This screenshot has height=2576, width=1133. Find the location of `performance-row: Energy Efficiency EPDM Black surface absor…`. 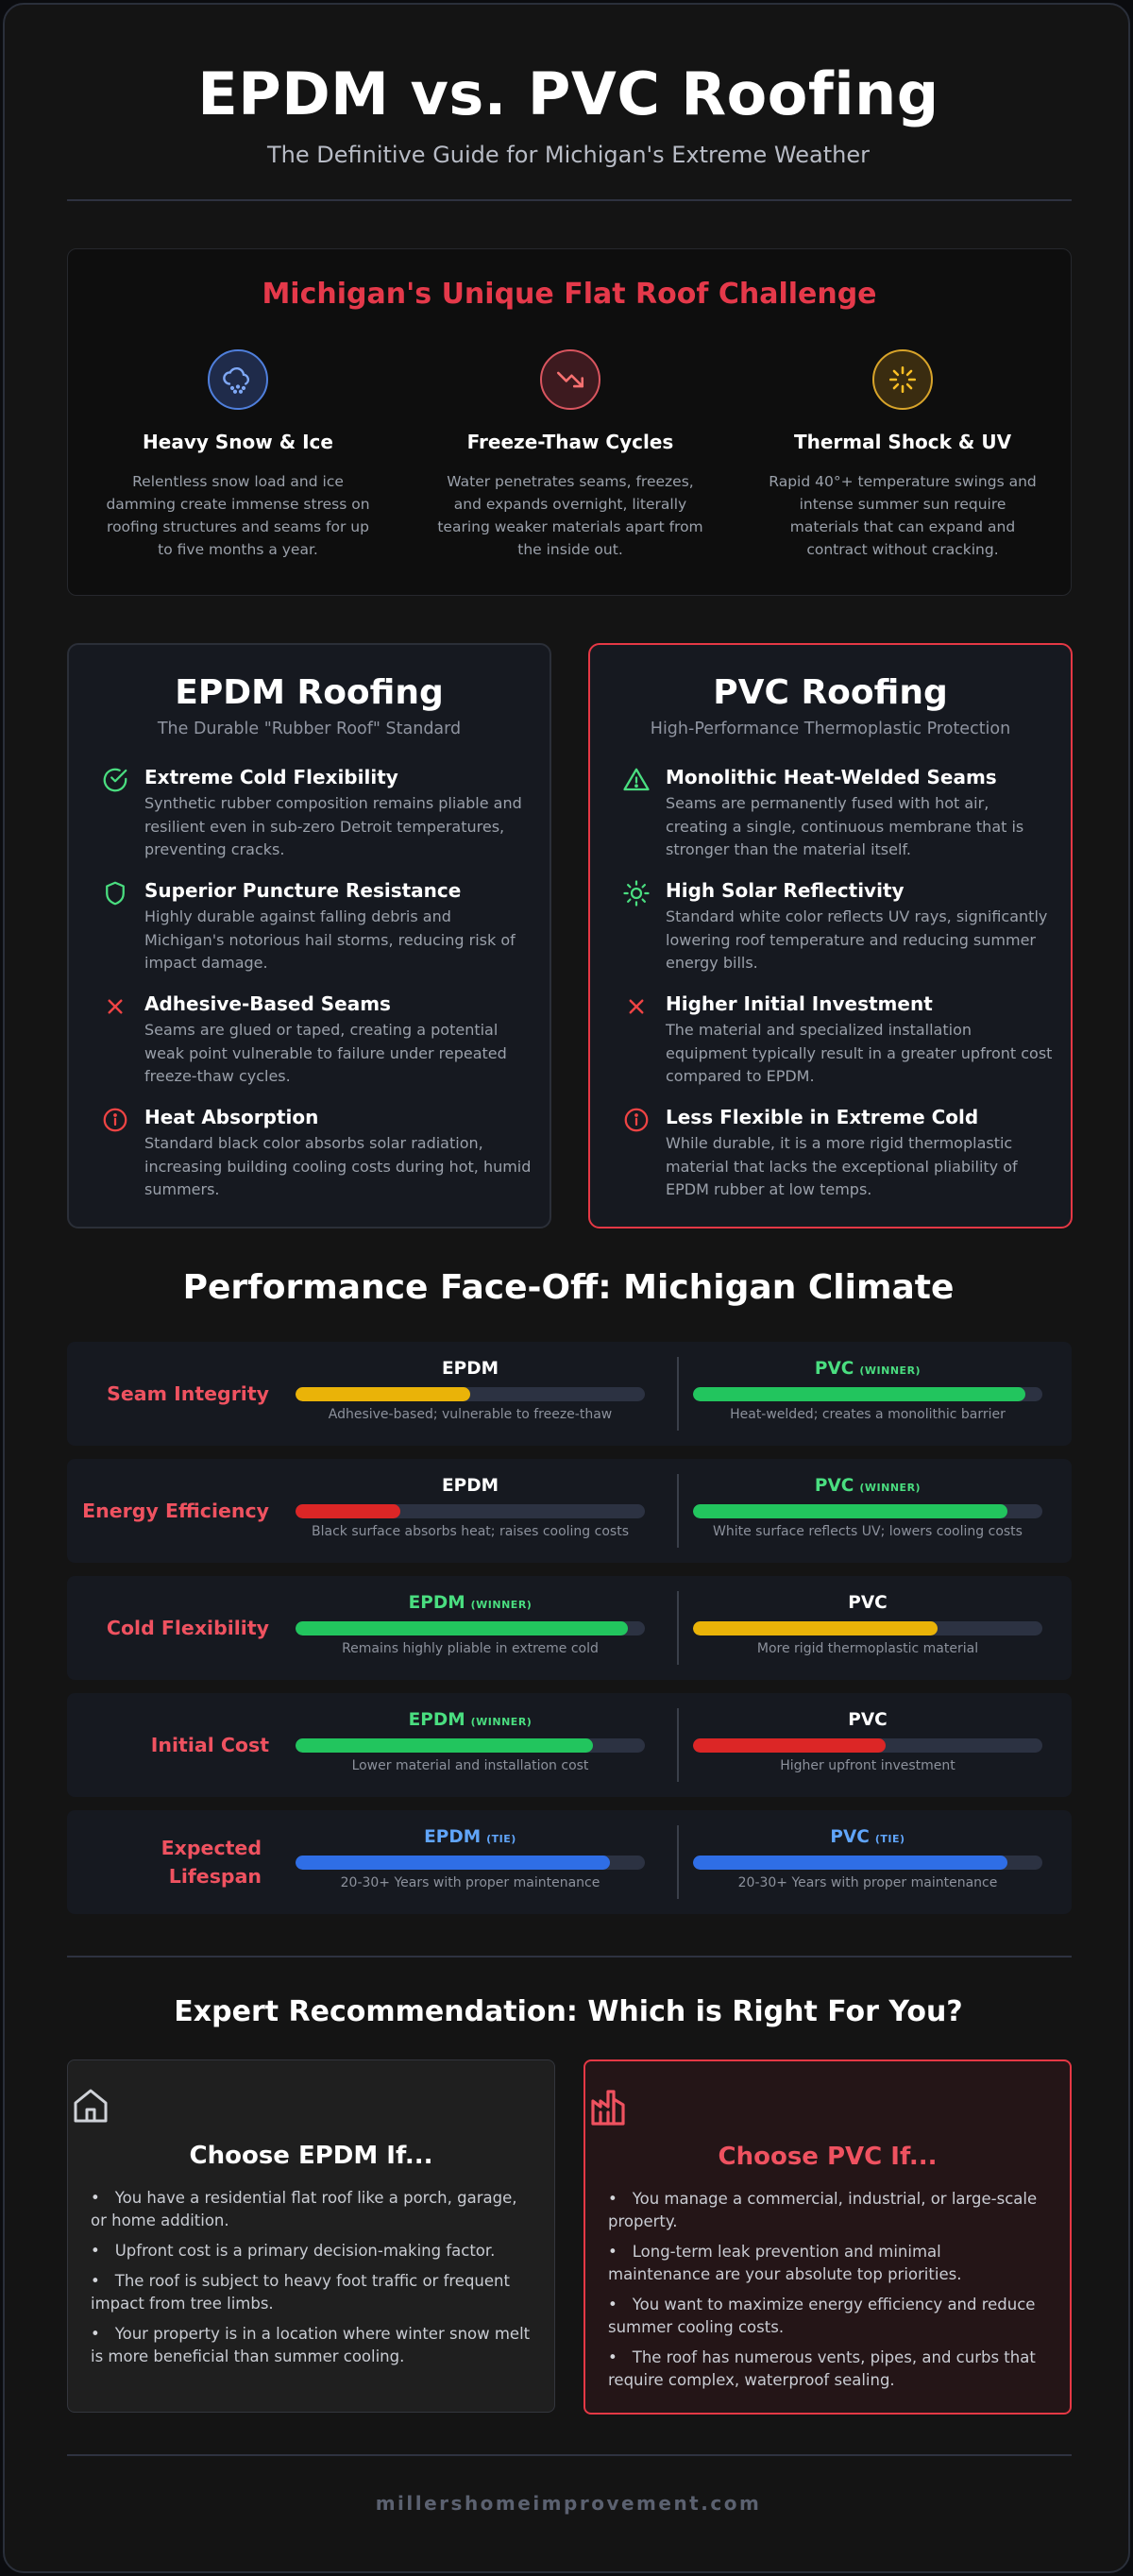

performance-row: Energy Efficiency EPDM Black surface absor… is located at coordinates (569, 1511).